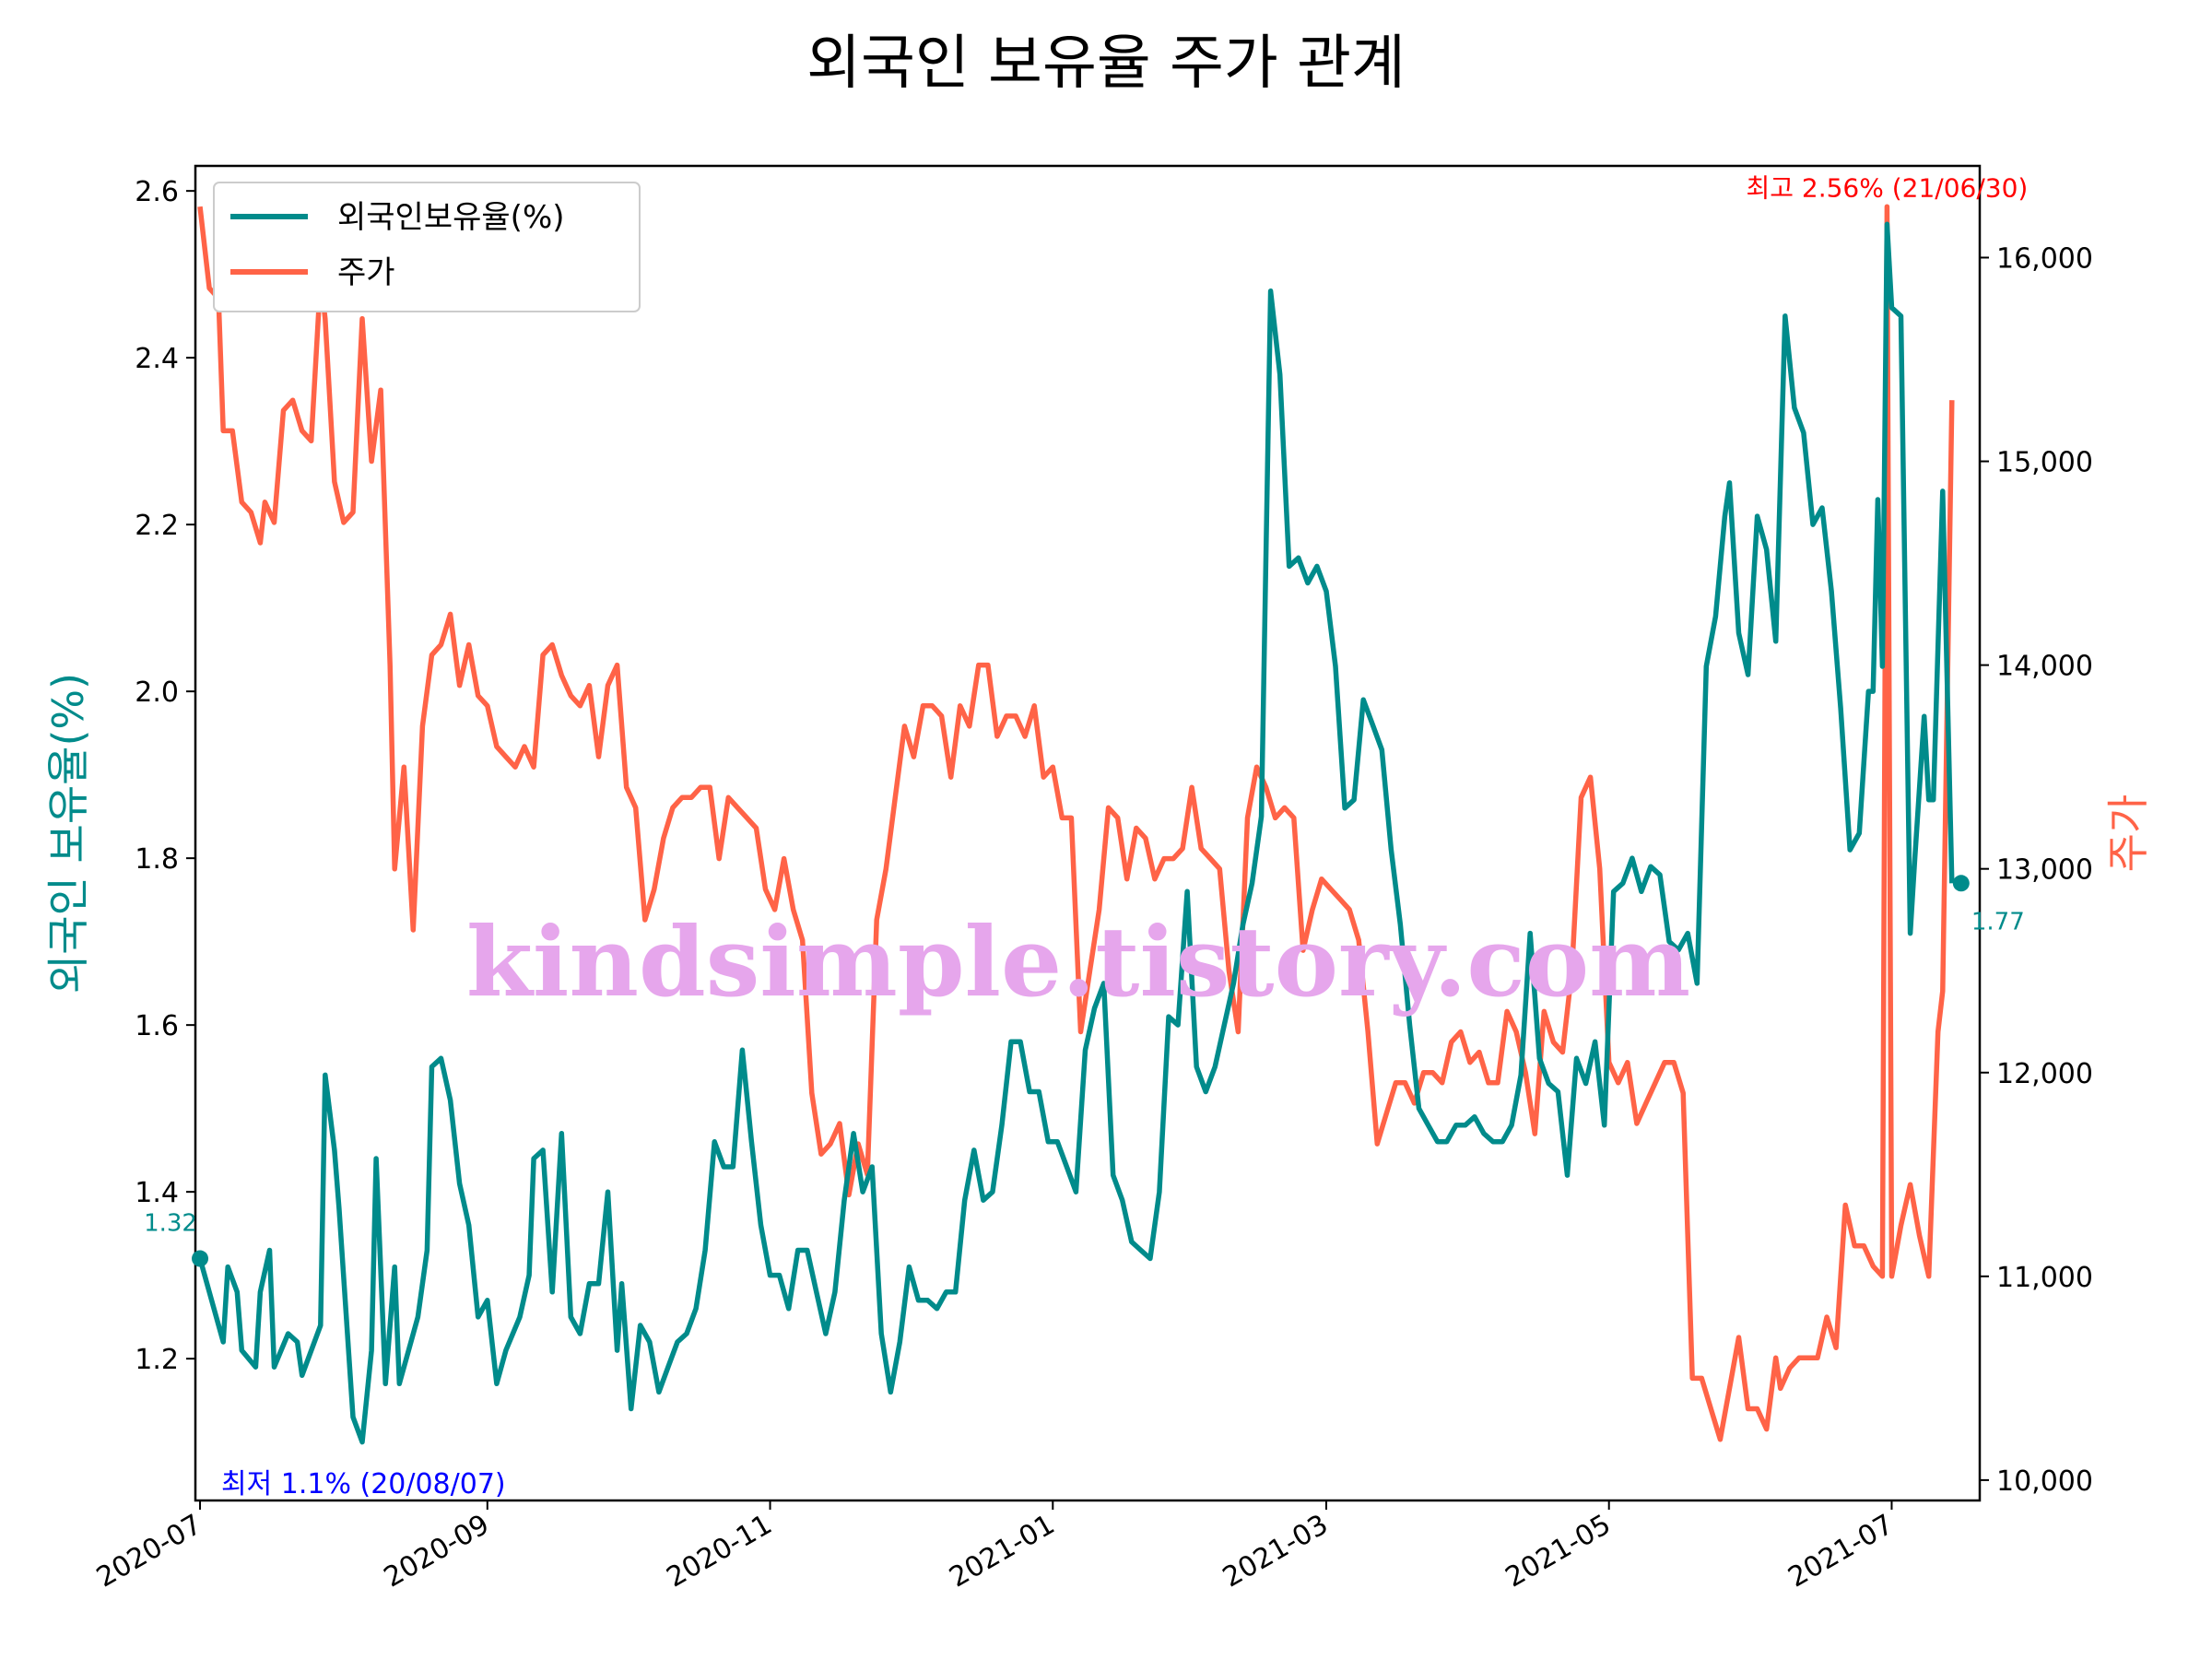  What do you see at coordinates (1558, 1551) in the screenshot?
I see `x-tick-label: 2021-05` at bounding box center [1558, 1551].